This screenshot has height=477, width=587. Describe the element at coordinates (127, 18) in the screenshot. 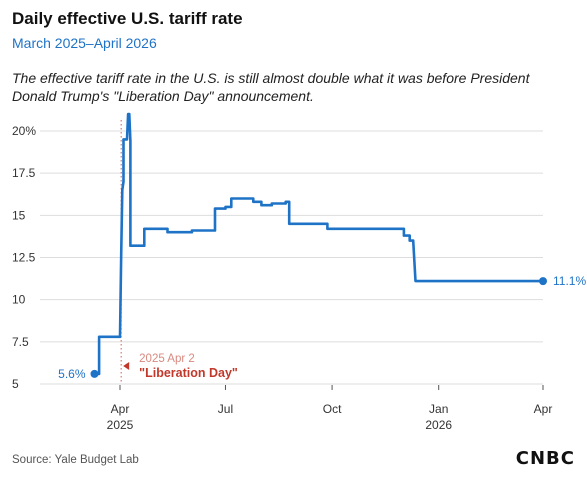

I see `chart-title: Daily effective U.S. tariff rate` at that location.